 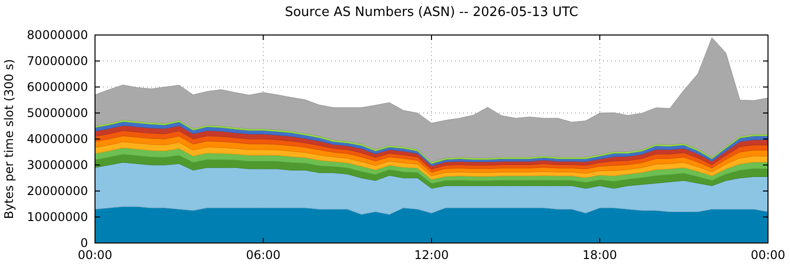 What do you see at coordinates (57, 87) in the screenshot?
I see `y-tick-label: 60000000` at bounding box center [57, 87].